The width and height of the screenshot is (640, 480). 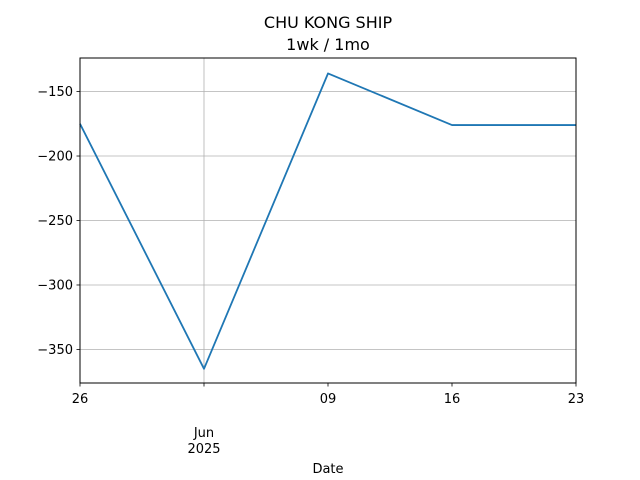 What do you see at coordinates (55, 350) in the screenshot?
I see `y-tick-label: −350` at bounding box center [55, 350].